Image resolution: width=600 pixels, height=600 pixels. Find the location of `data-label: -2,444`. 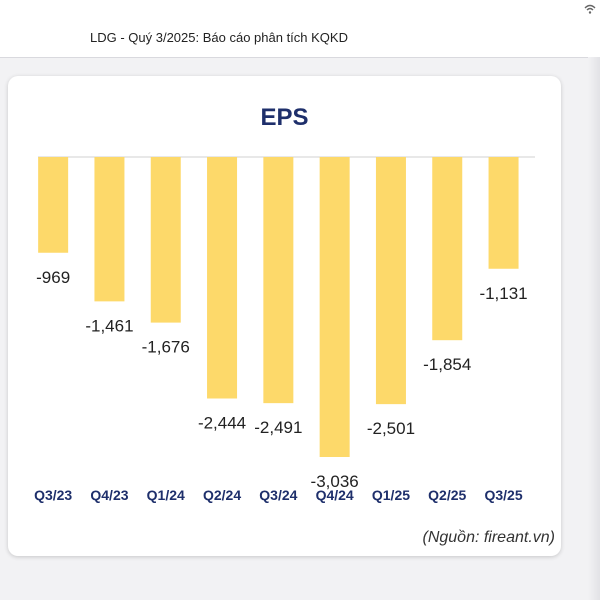

data-label: -2,444 is located at coordinates (222, 423).